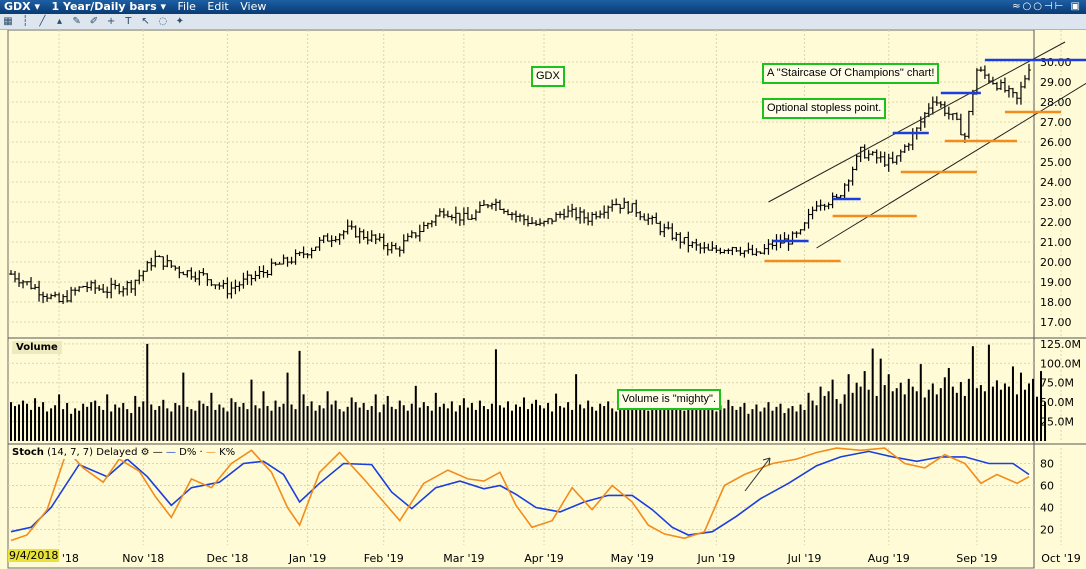 This screenshot has width=1086, height=569. Describe the element at coordinates (111, 21) in the screenshot. I see `crosshair-icon: +` at that location.